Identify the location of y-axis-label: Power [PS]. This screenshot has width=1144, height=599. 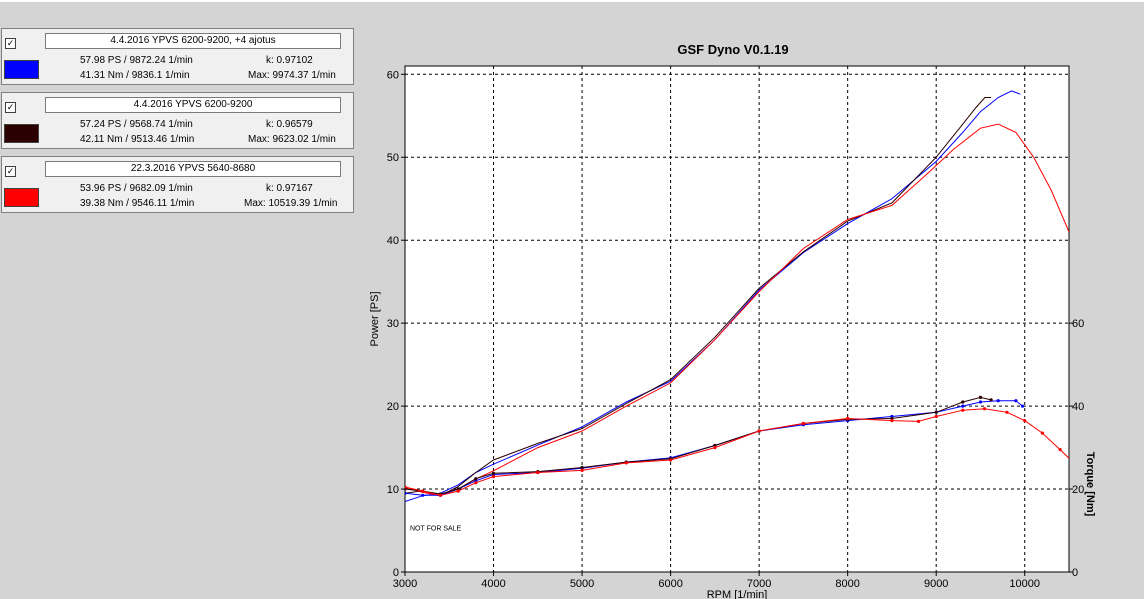
(375, 318).